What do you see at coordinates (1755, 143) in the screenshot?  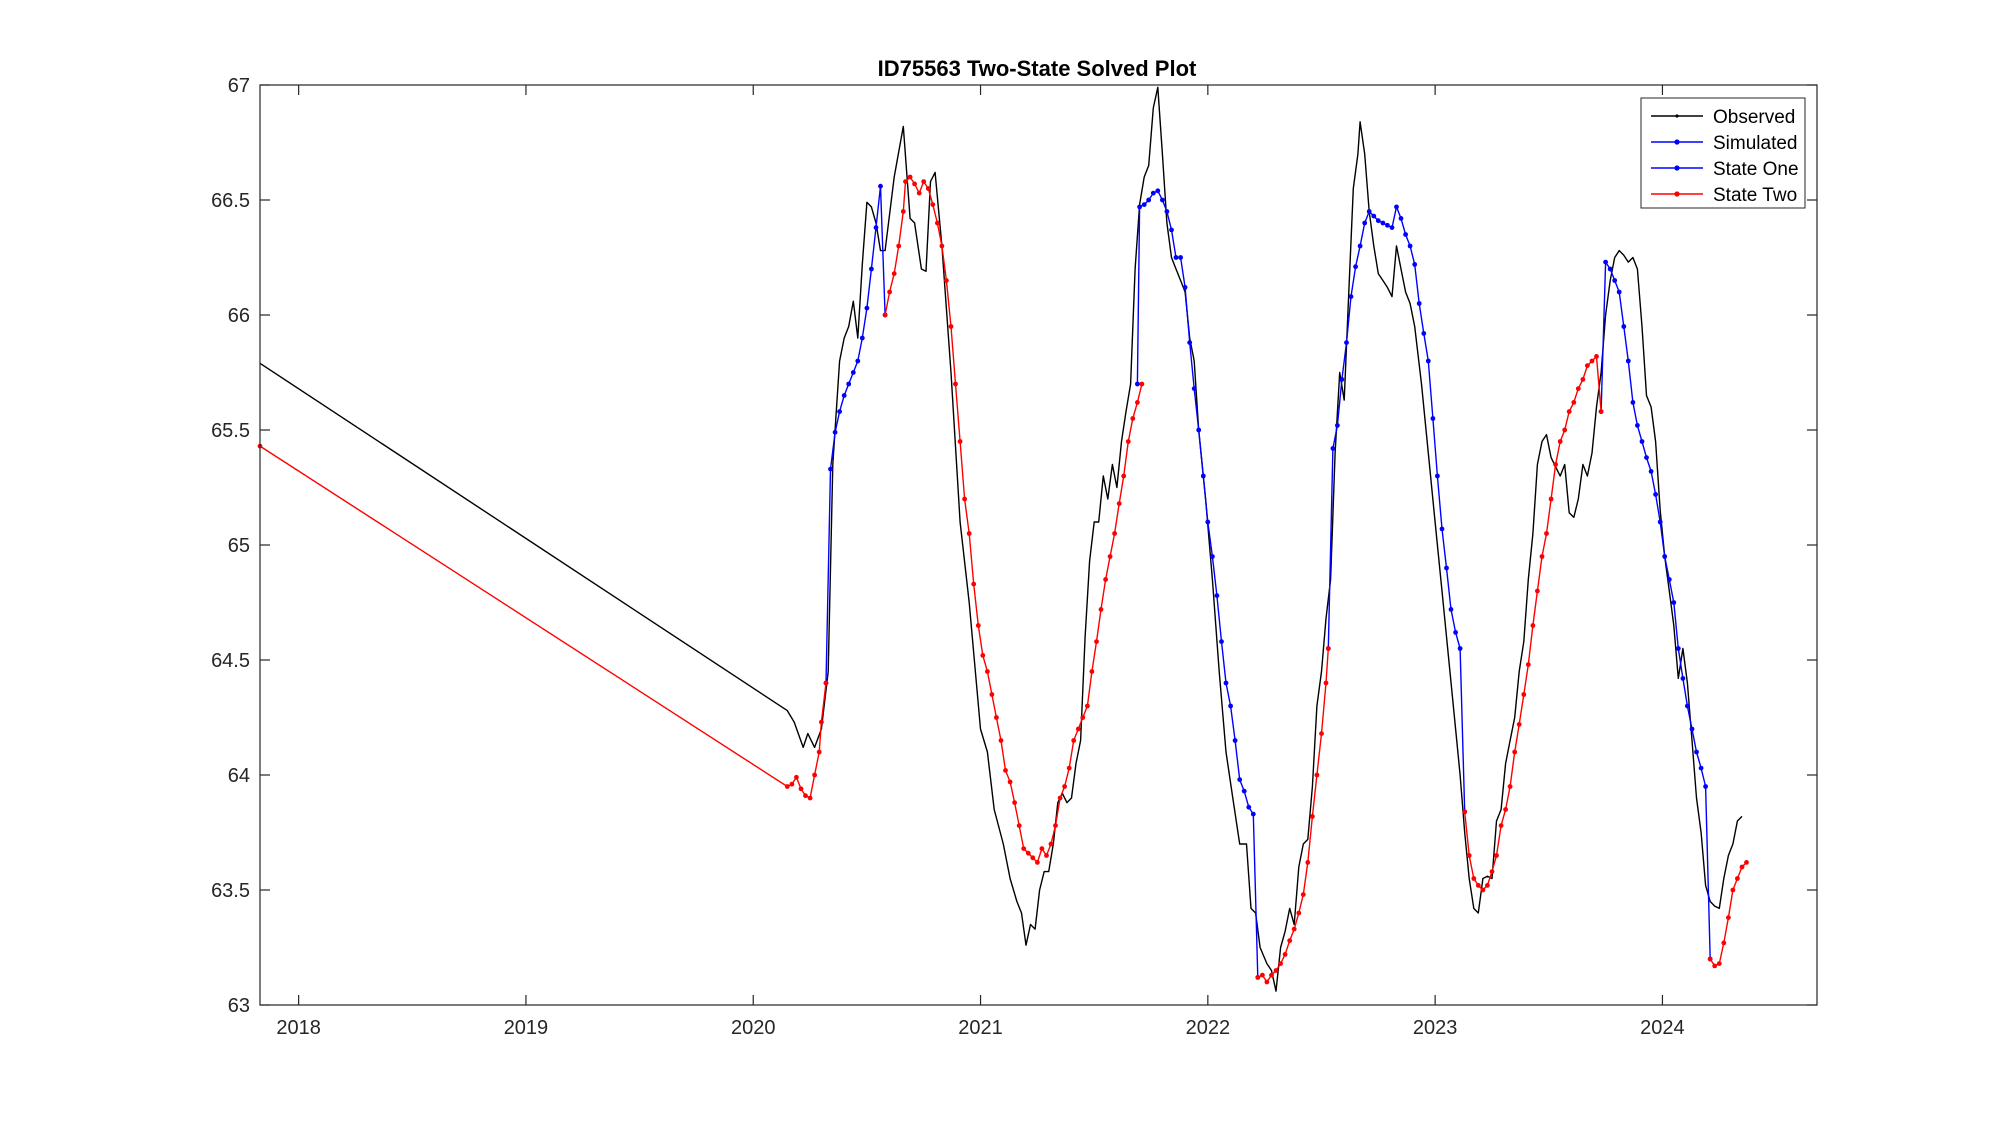 I see `legend-label-simulated: Simulated` at bounding box center [1755, 143].